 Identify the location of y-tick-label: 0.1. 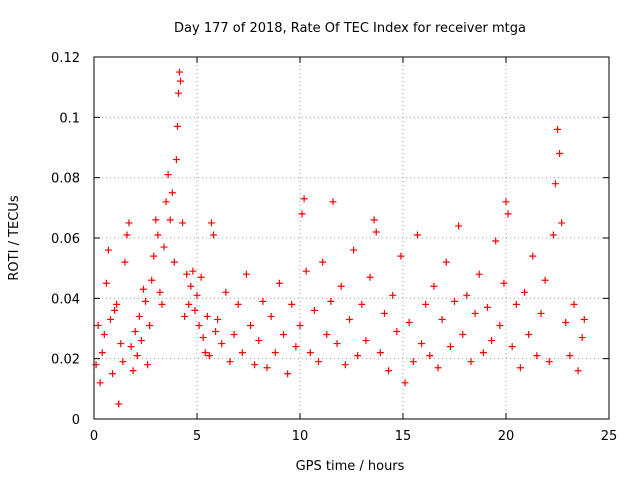
(69, 118).